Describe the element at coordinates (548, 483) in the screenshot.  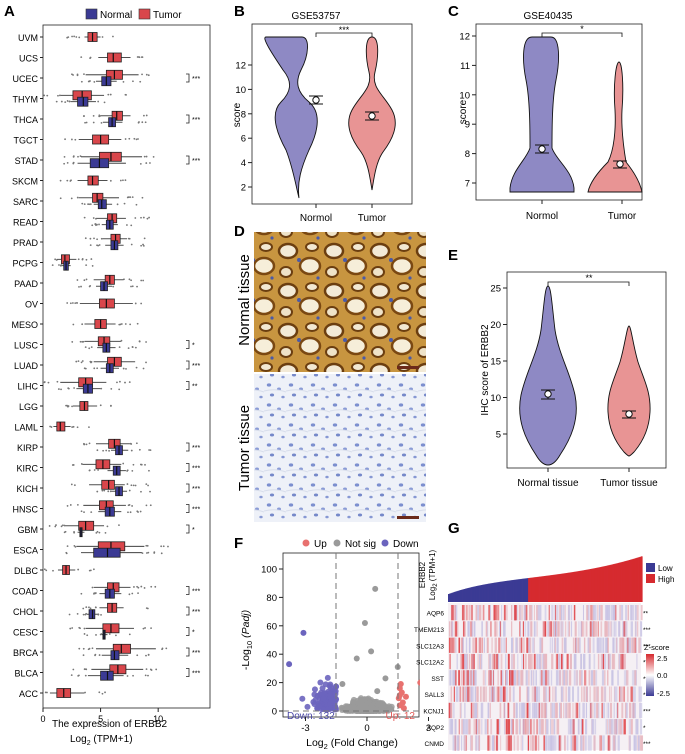
I see `panel-e-xcat-0: Normal tissue` at that location.